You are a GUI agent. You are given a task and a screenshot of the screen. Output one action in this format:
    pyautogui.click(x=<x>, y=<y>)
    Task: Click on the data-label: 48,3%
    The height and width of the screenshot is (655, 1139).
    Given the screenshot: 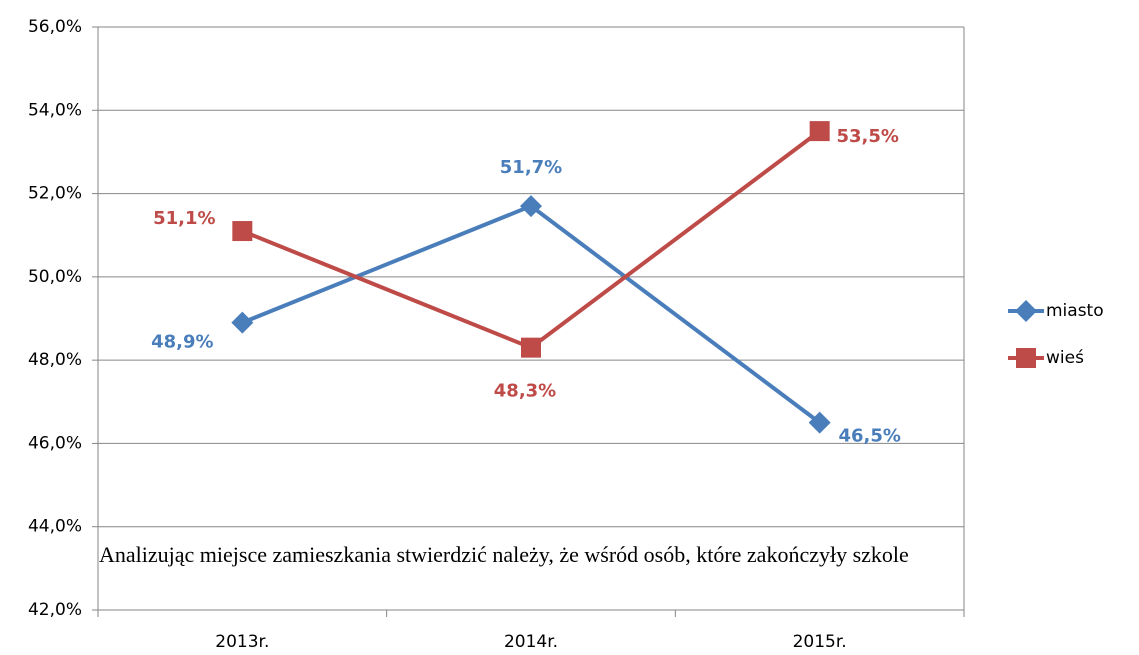 What is the action you would take?
    pyautogui.click(x=525, y=391)
    